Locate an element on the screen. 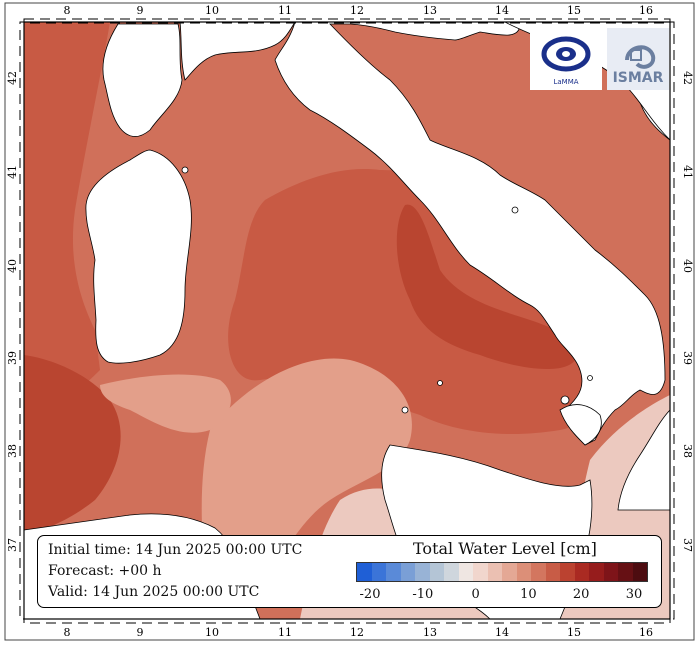  island-egadi is located at coordinates (405, 410).